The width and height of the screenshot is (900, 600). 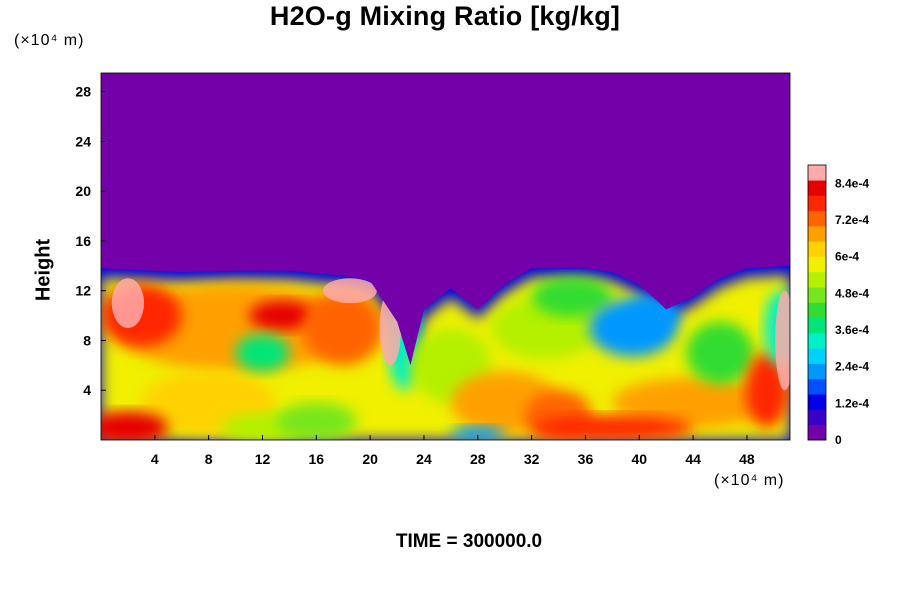 What do you see at coordinates (586, 459) in the screenshot?
I see `x-tick-label: 36` at bounding box center [586, 459].